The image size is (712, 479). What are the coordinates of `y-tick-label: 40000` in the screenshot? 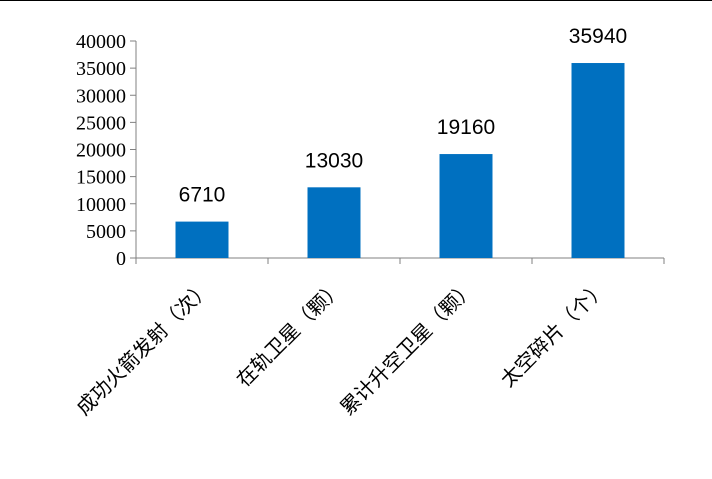 It's located at (101, 42).